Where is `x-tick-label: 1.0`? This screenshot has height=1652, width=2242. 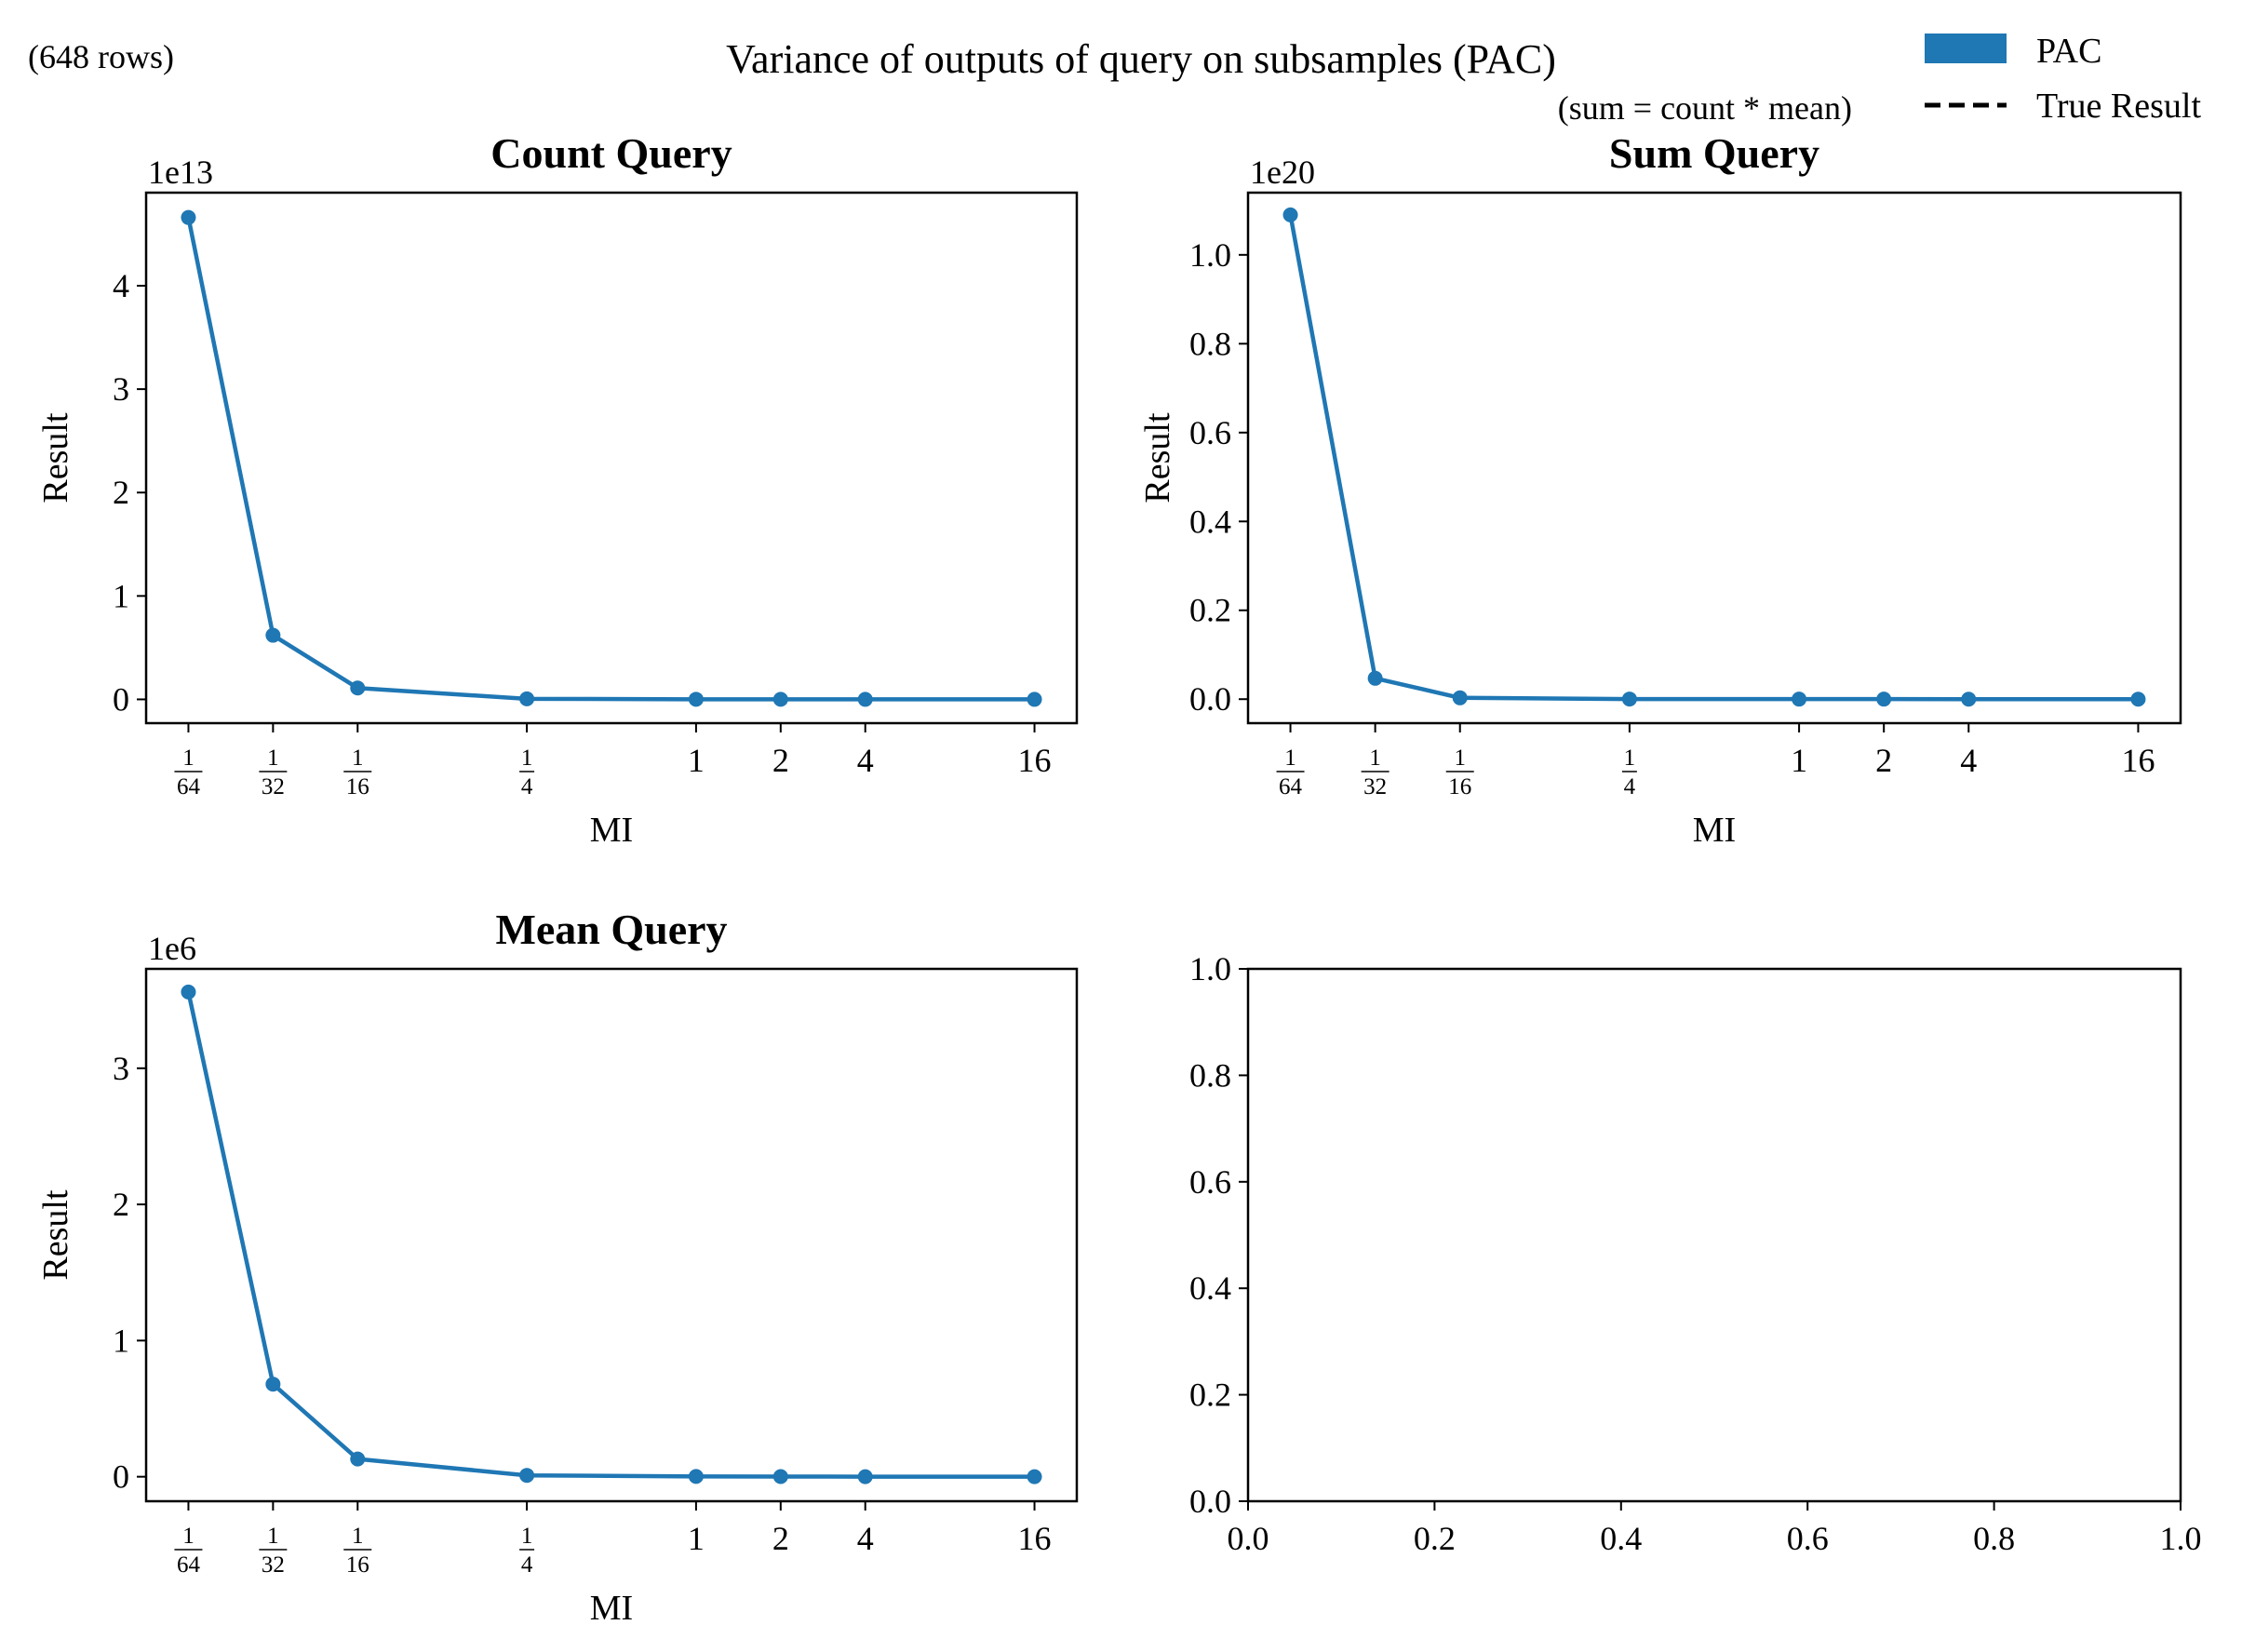 x-tick-label: 1.0 is located at coordinates (2181, 1539).